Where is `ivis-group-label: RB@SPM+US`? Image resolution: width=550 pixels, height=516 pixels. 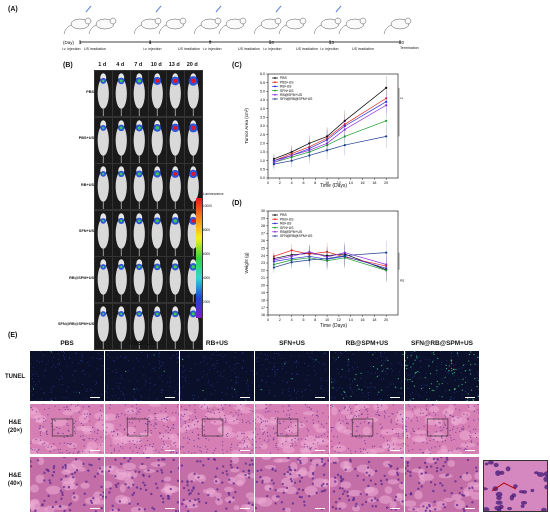
ivis-group-label: RB@SPM+US is located at coordinates (81, 277).